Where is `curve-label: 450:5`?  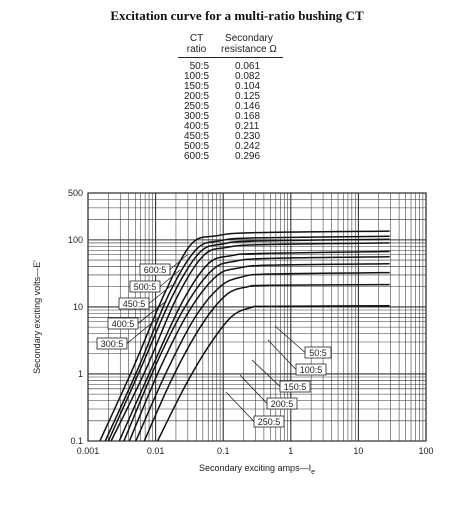 curve-label: 450:5 is located at coordinates (134, 304).